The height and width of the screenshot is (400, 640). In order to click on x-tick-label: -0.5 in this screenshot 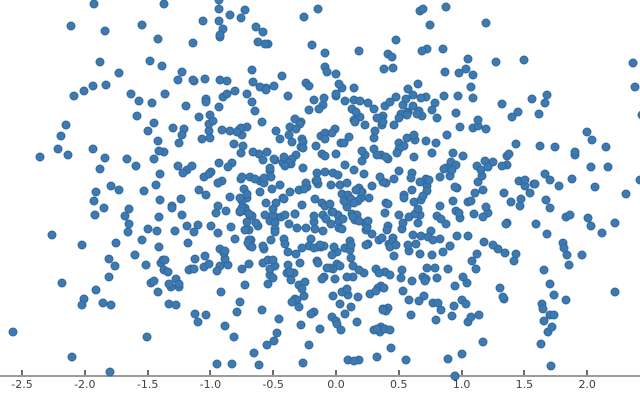, I will do `click(273, 384)`.